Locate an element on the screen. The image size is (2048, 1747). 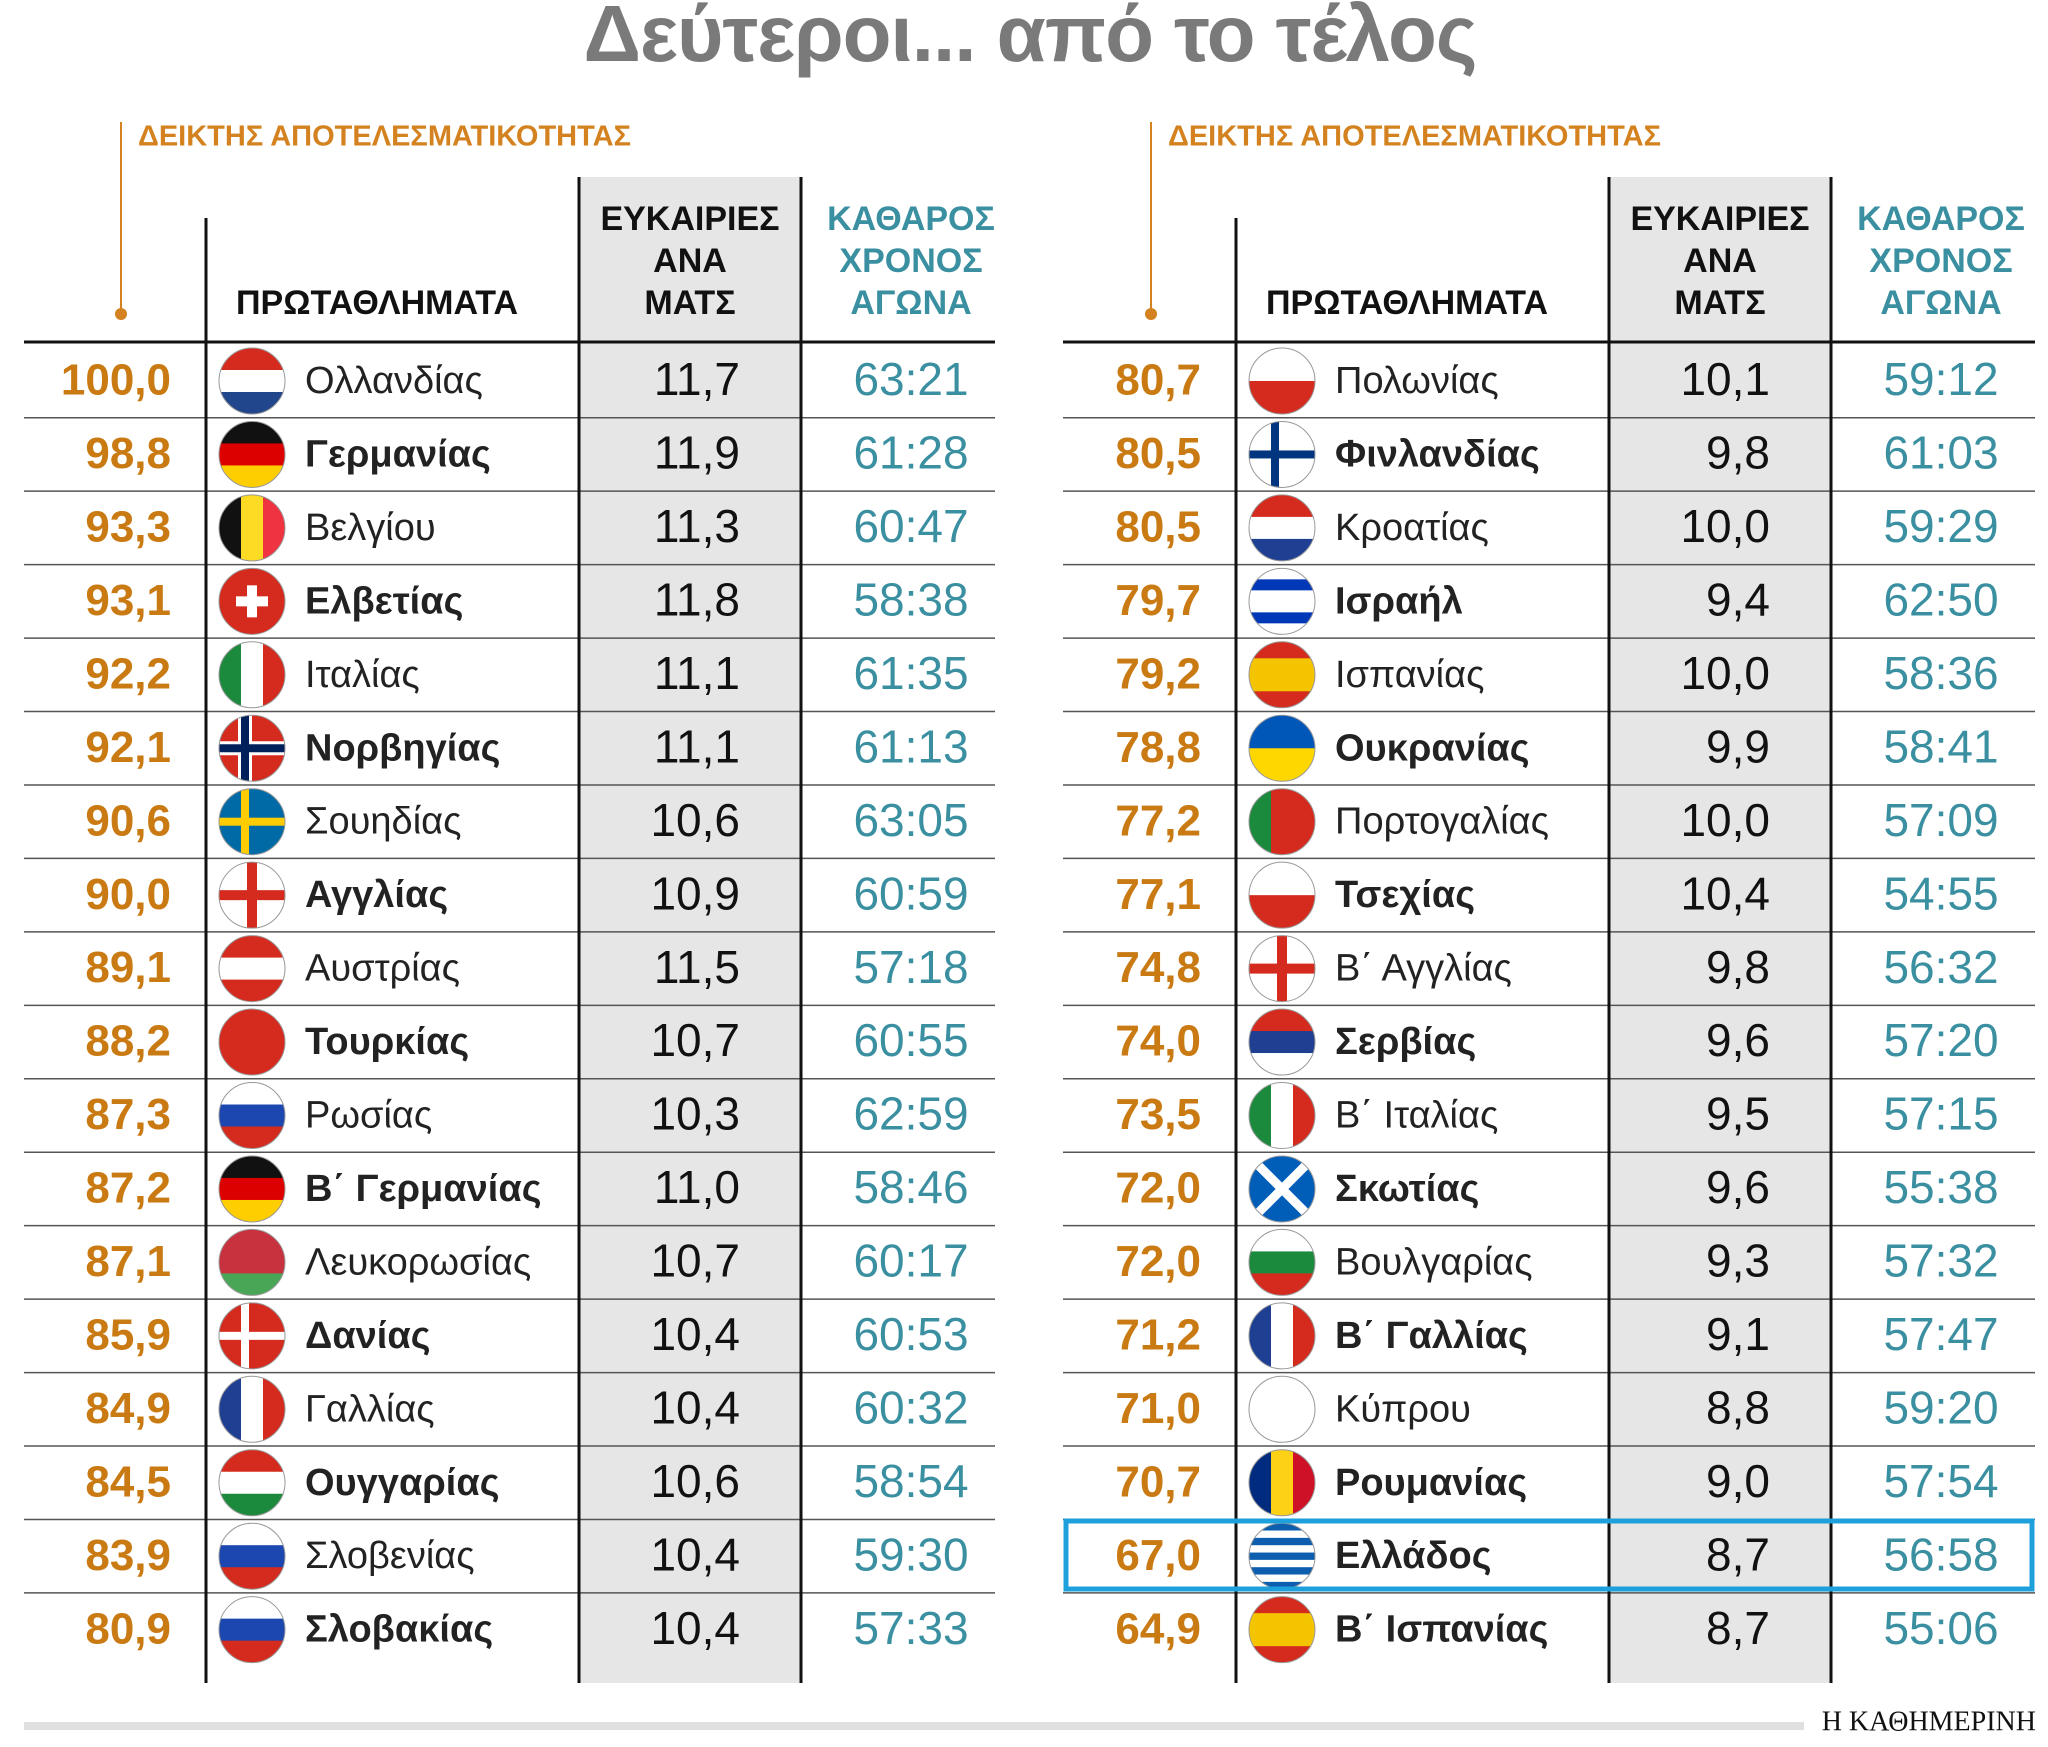
chances-per-match: 11,7 is located at coordinates (697, 379).